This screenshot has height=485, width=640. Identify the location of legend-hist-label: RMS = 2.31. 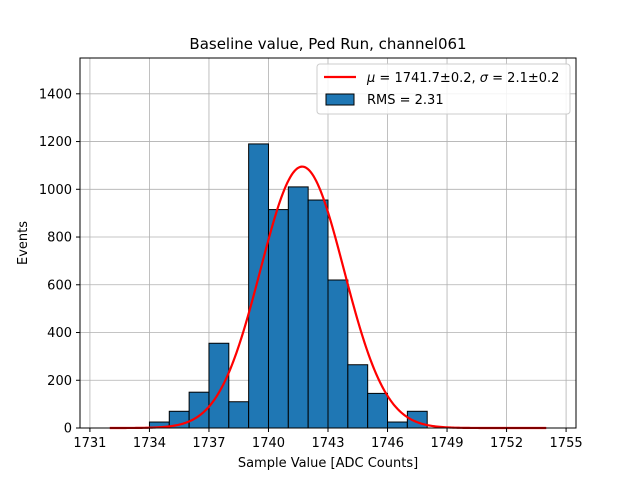
(405, 100).